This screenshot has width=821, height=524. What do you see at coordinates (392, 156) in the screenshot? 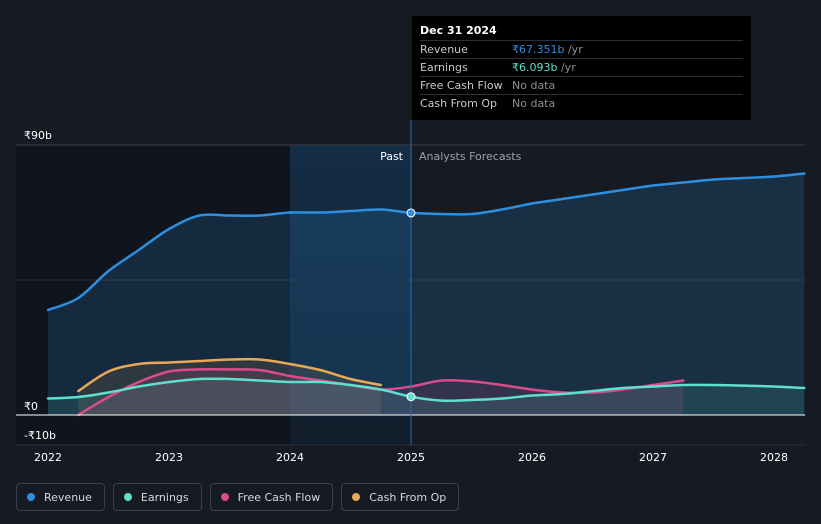
I see `past-label: Past` at bounding box center [392, 156].